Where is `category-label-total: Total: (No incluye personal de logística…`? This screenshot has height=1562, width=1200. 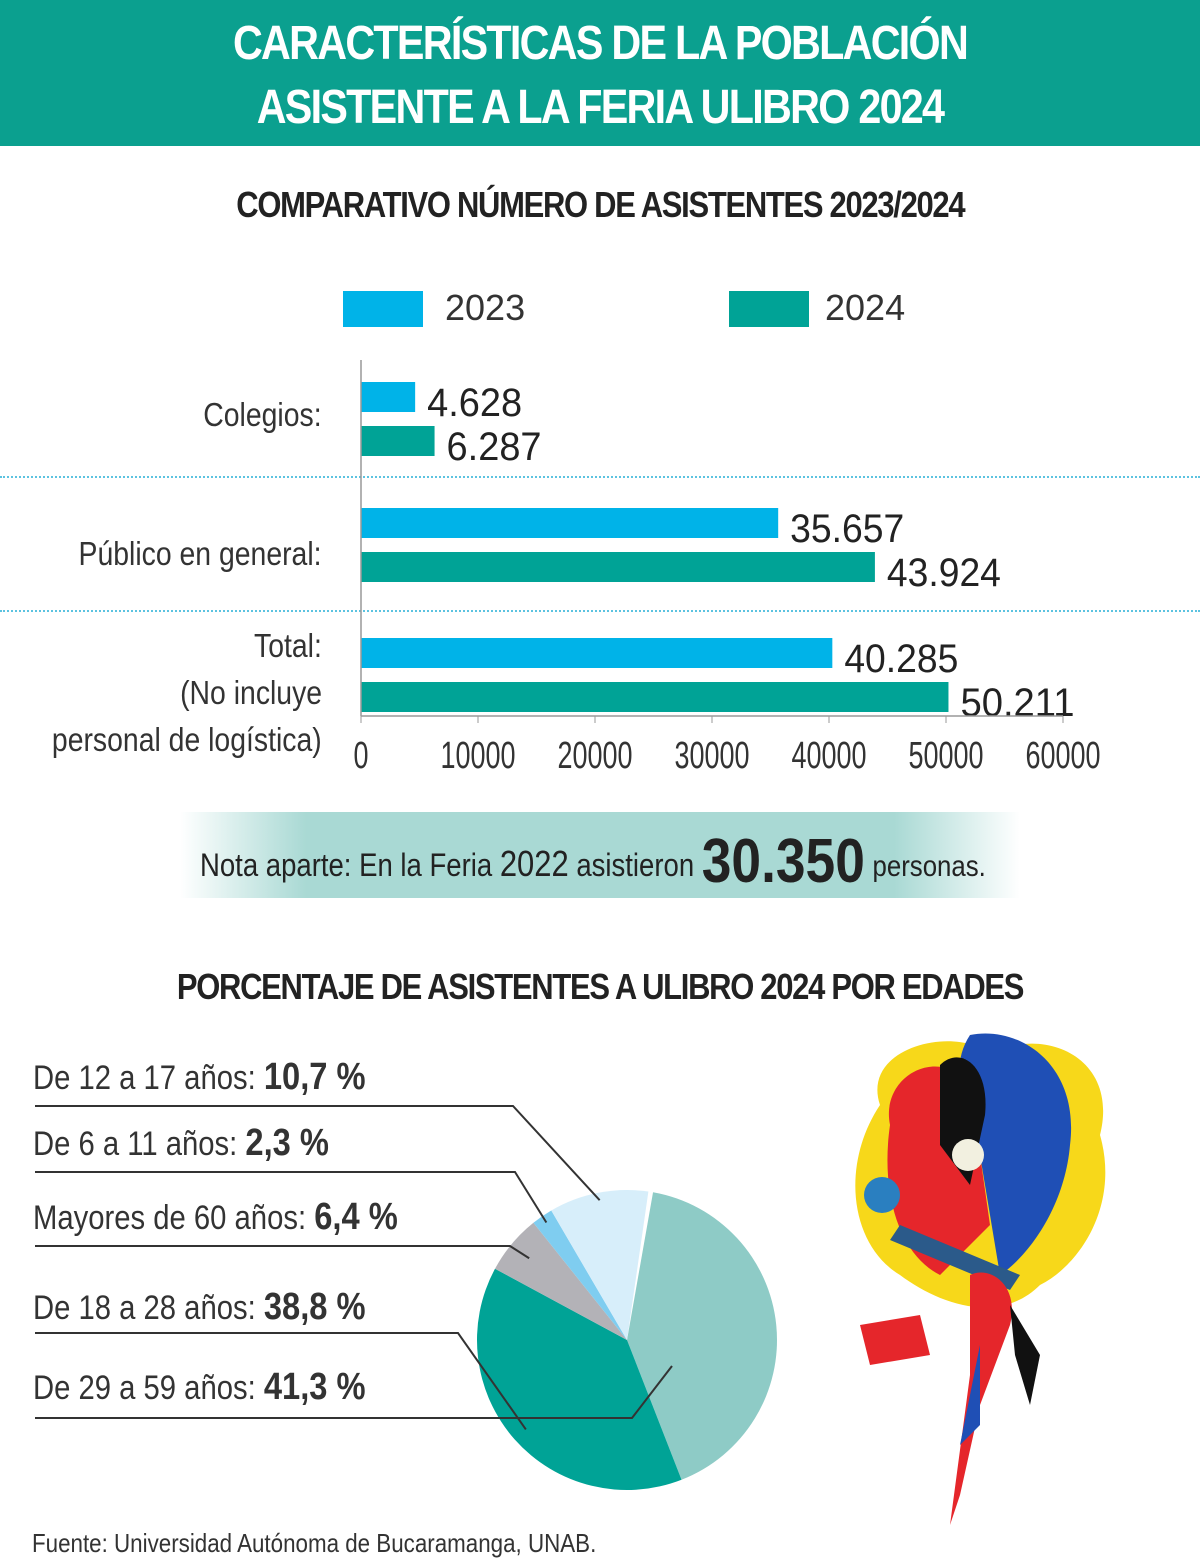 category-label-total: Total: (No incluye personal de logística… is located at coordinates (187, 692).